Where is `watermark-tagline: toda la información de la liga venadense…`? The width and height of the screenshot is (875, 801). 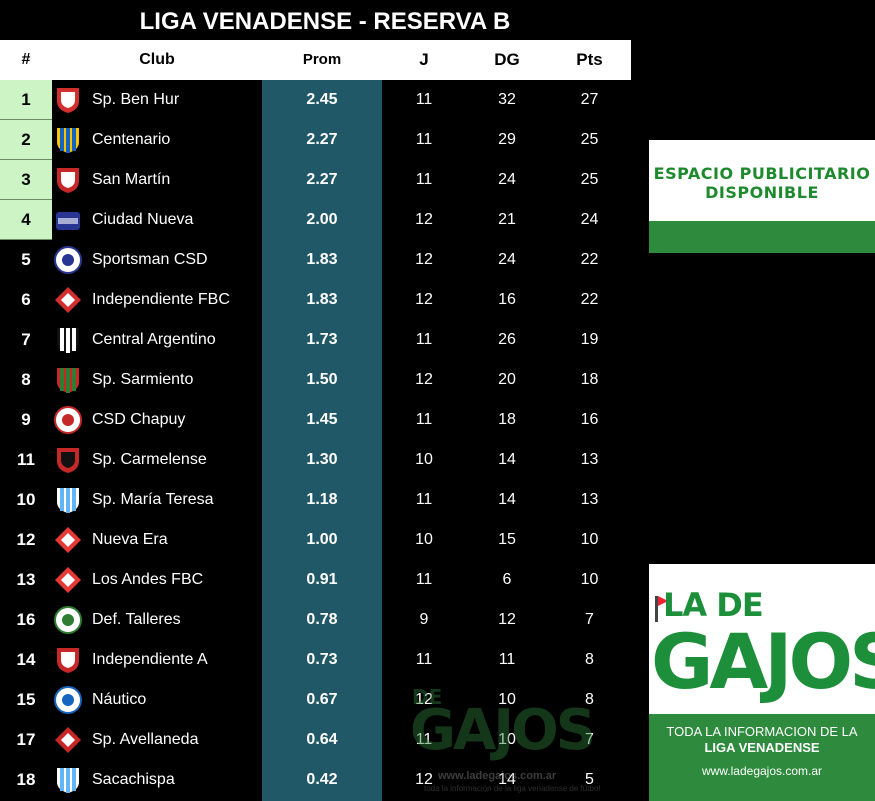
watermark-tagline: toda la información de la liga venadense… is located at coordinates (512, 788).